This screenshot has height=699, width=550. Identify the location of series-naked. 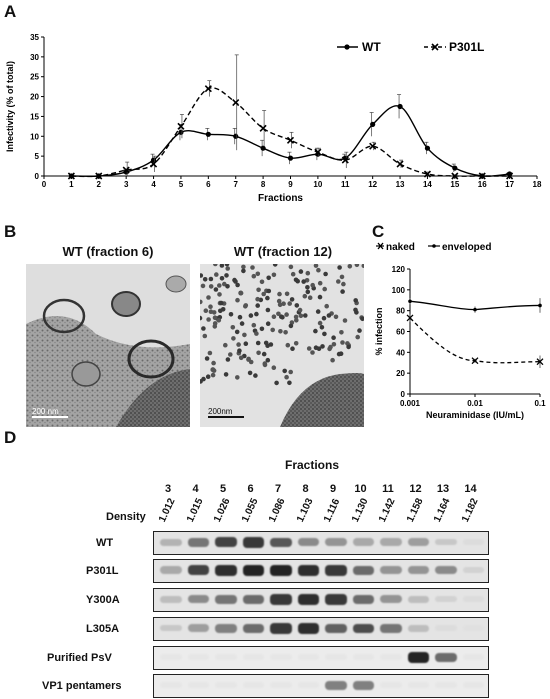
(475, 340).